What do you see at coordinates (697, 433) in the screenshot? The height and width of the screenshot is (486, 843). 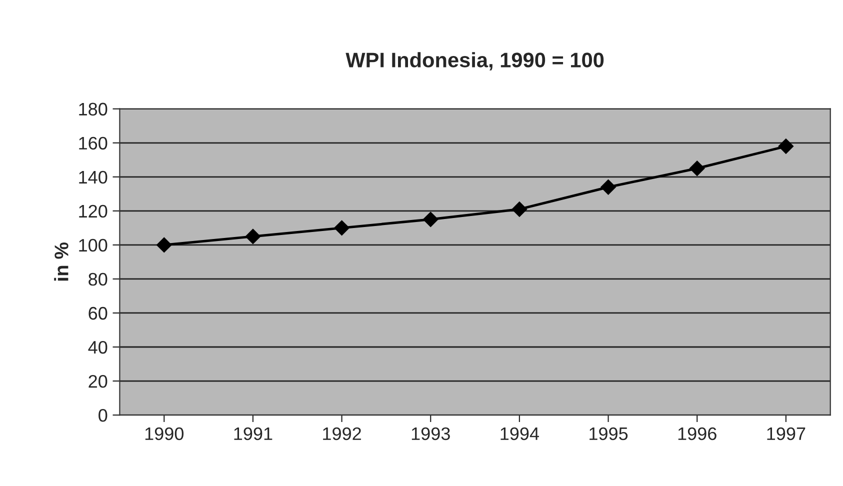 I see `x-tick-label: 1996` at bounding box center [697, 433].